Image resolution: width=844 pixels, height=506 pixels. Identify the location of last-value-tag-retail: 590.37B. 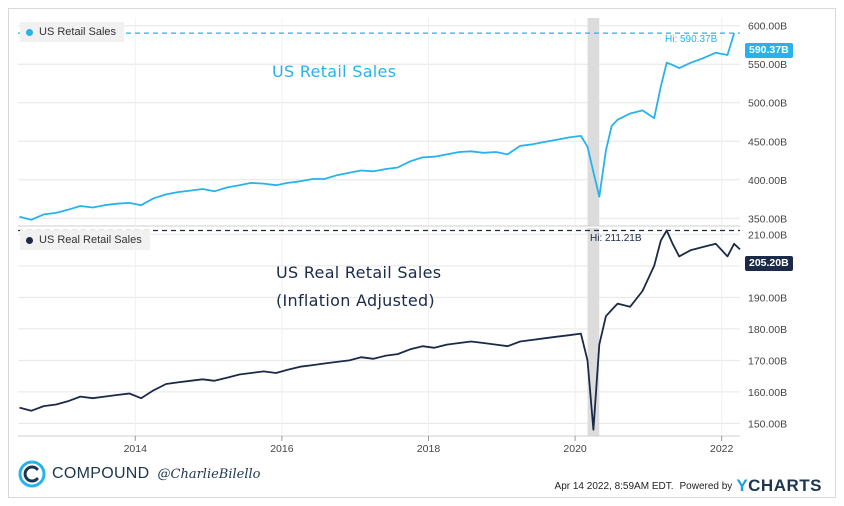
(769, 50).